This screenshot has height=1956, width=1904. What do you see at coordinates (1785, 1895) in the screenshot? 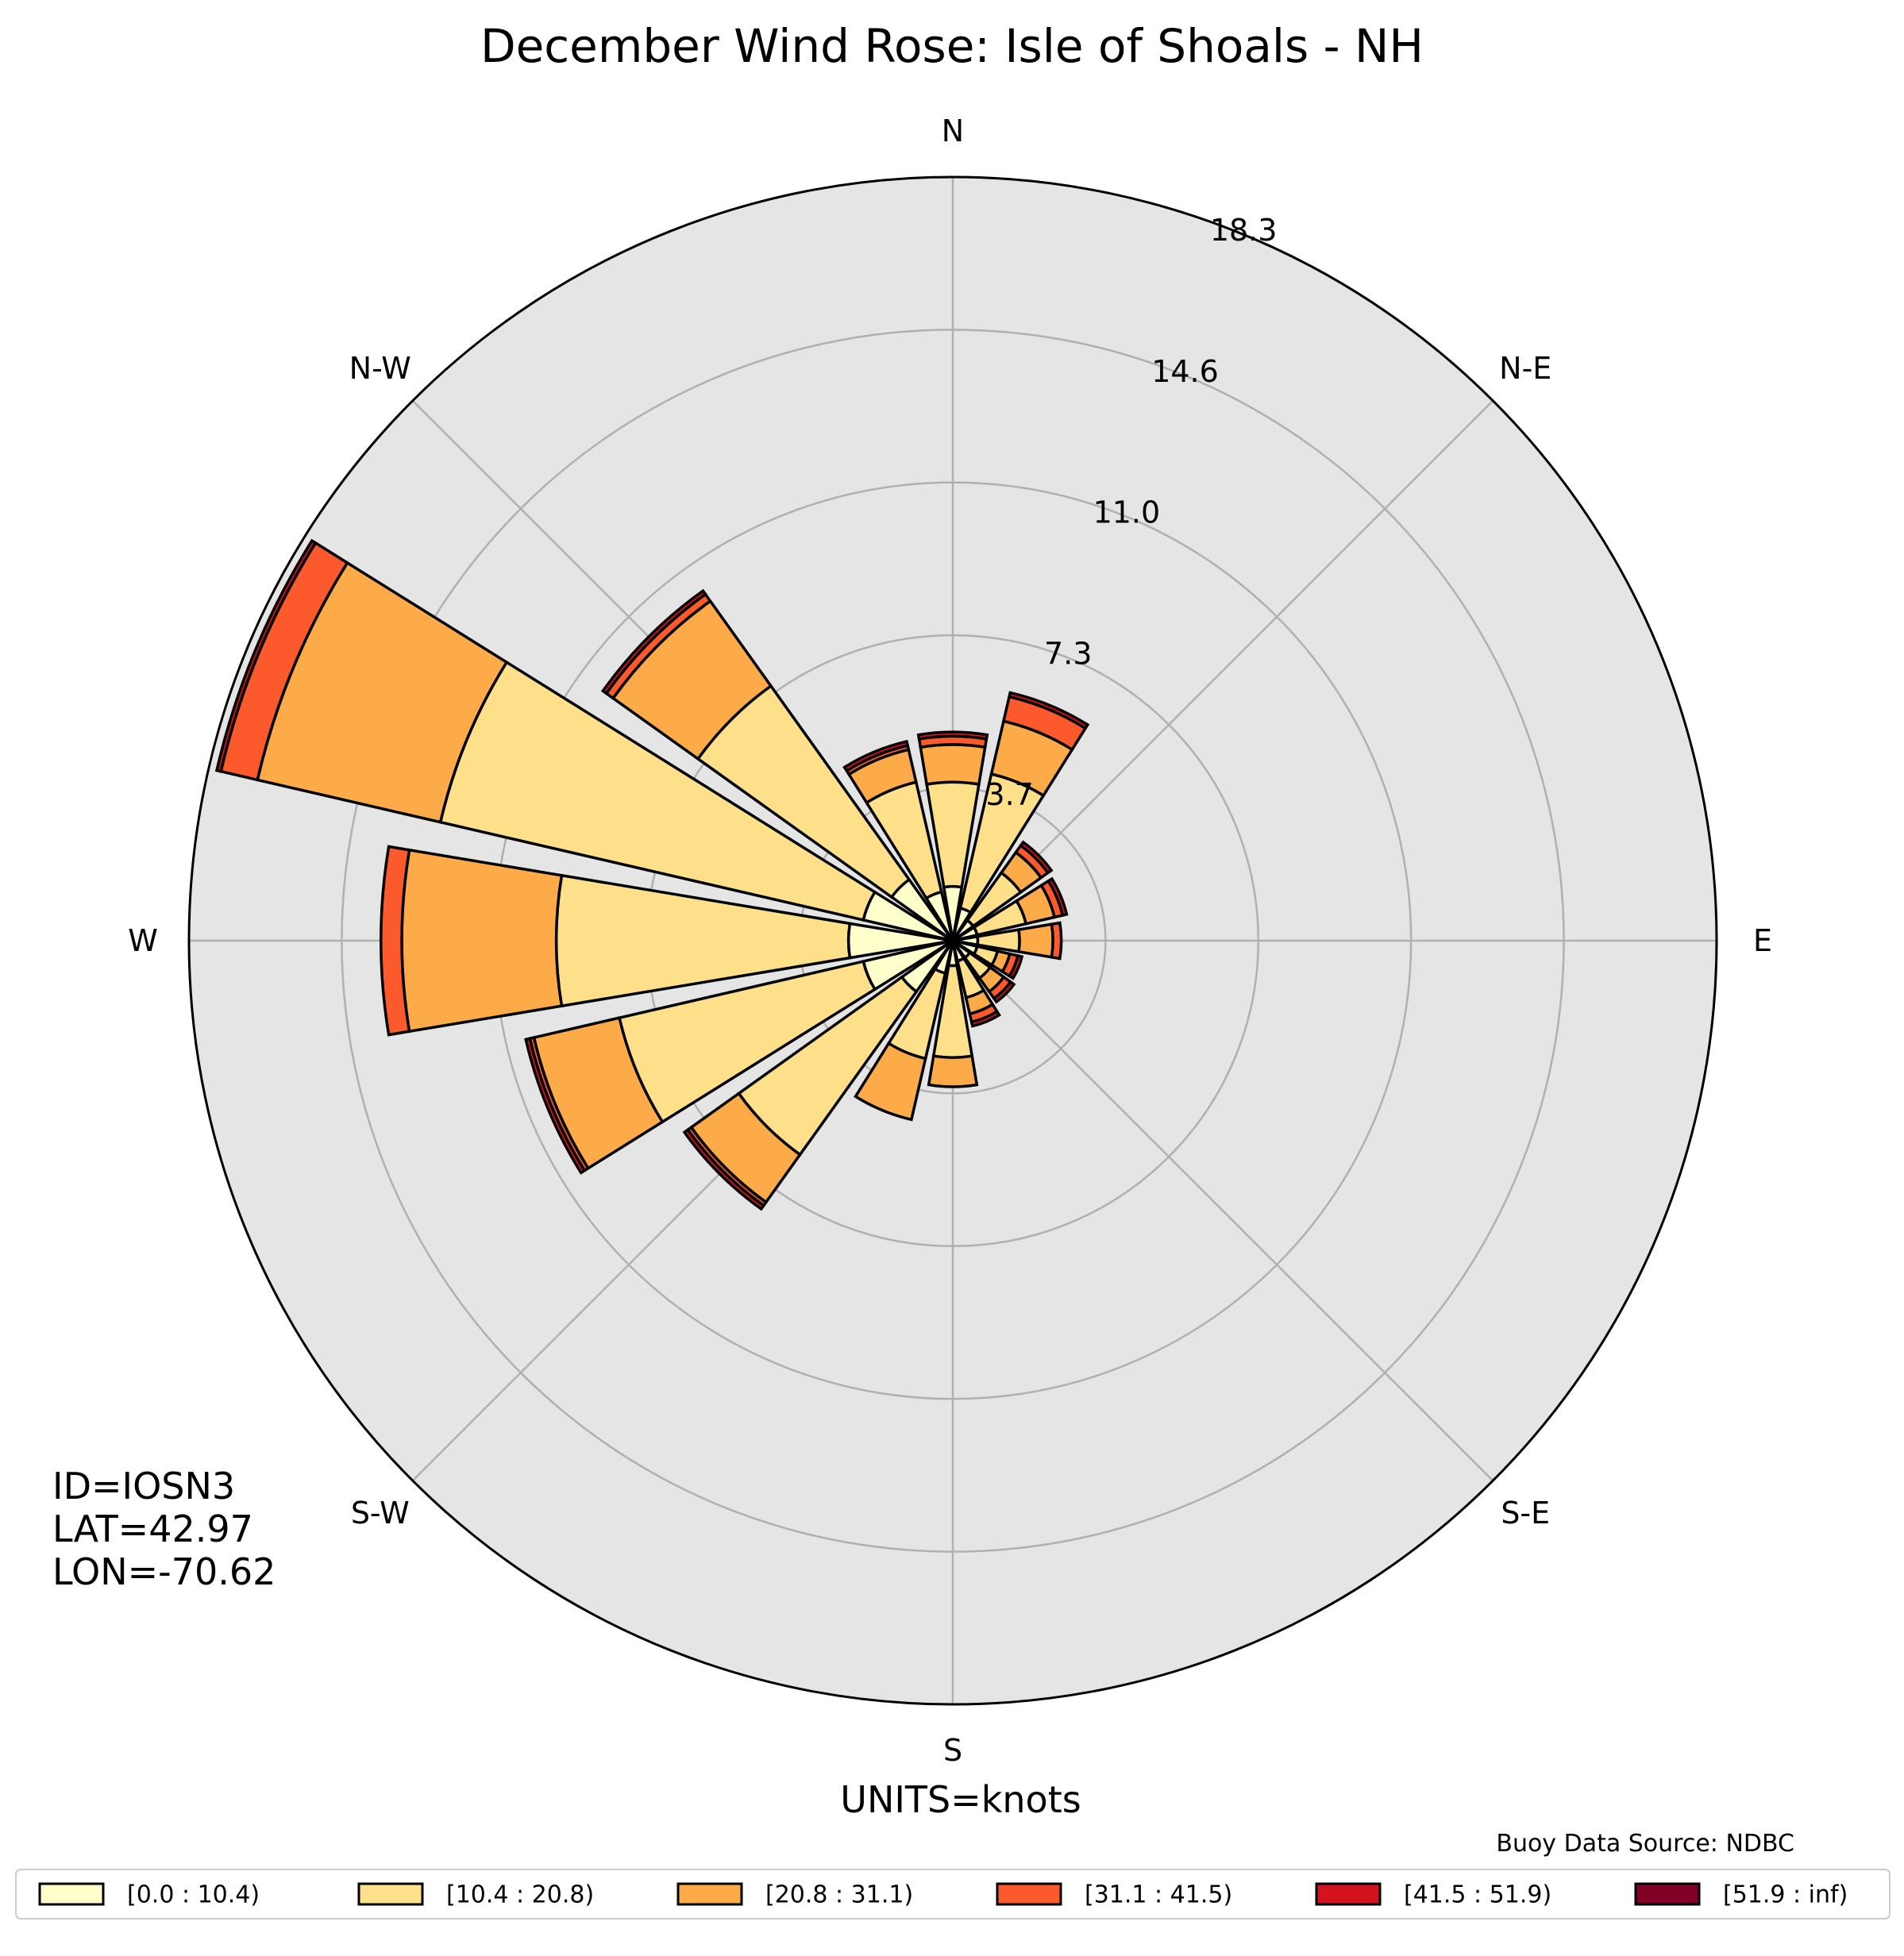
I see `legend-label-5: [51.9 : inf)` at bounding box center [1785, 1895].